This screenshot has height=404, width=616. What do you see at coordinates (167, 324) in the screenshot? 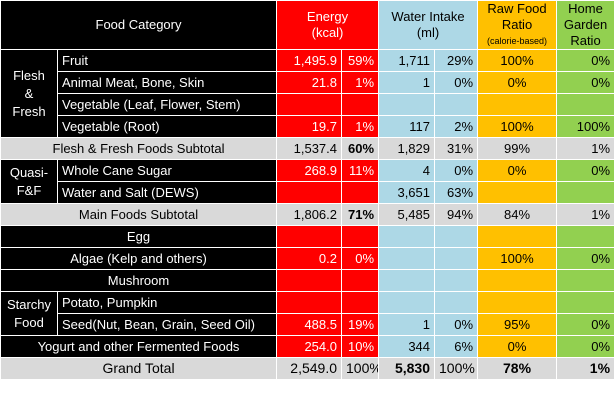
I see `row-label: Seed(Nut, Bean, Grain, Seed Oil)` at bounding box center [167, 324].